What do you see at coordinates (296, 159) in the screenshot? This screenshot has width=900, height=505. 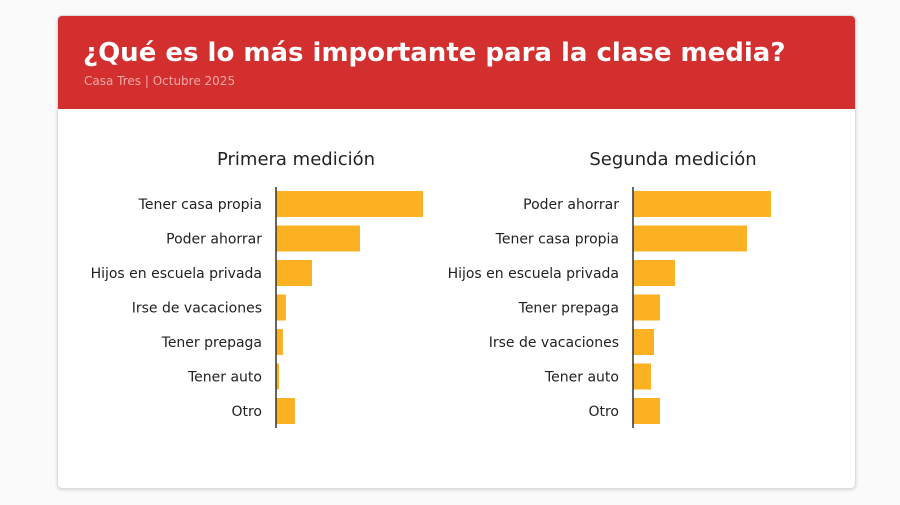 I see `chart-title: Primera medición` at bounding box center [296, 159].